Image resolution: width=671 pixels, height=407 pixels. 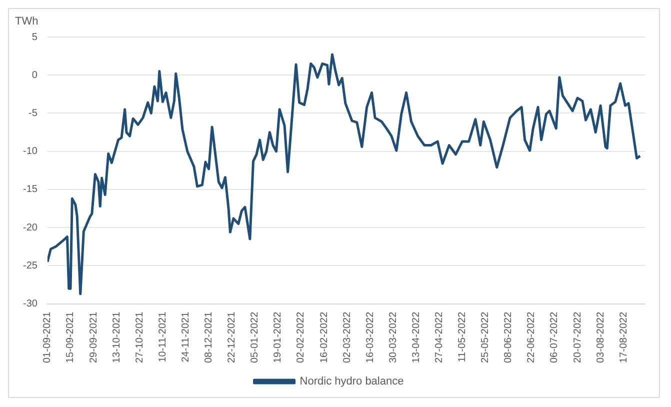 I want to click on x-tick-label: 05-01-2022, so click(x=255, y=337).